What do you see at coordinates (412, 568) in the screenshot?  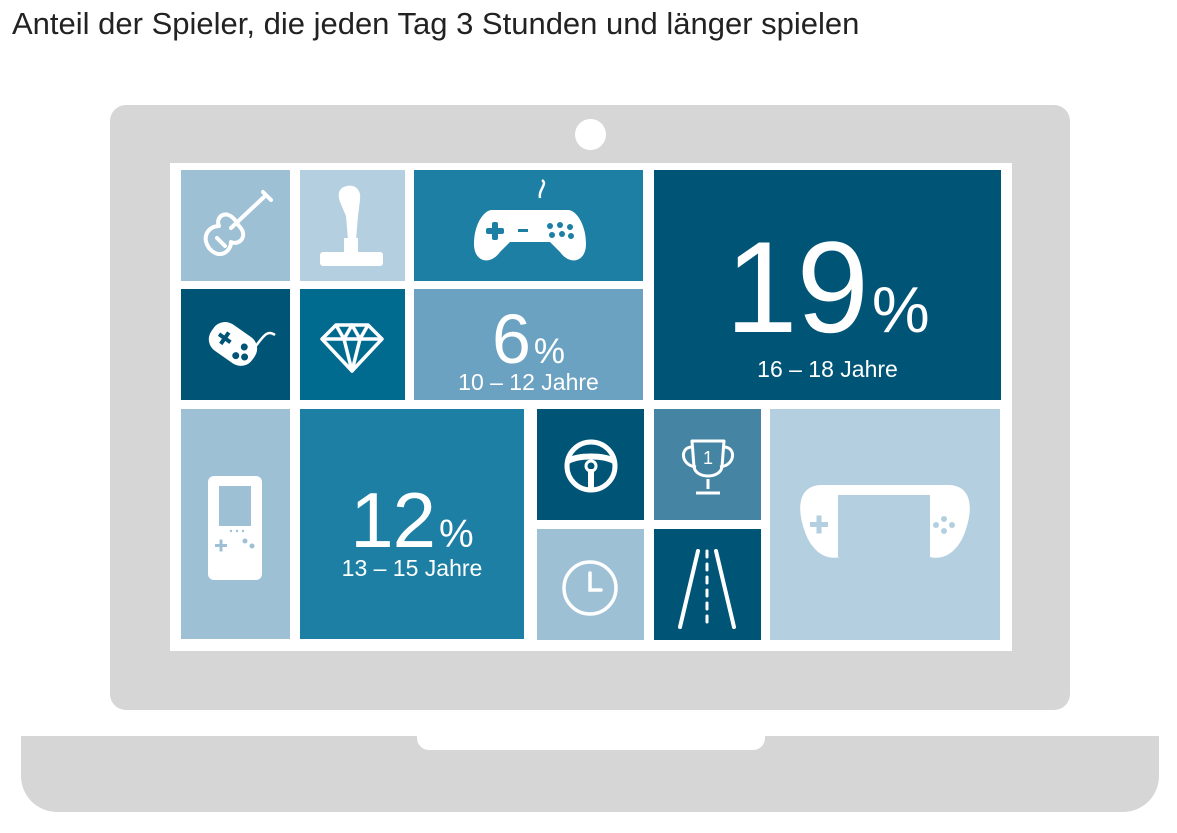 I see `label-13-15: 13 – 15 Jahre` at bounding box center [412, 568].